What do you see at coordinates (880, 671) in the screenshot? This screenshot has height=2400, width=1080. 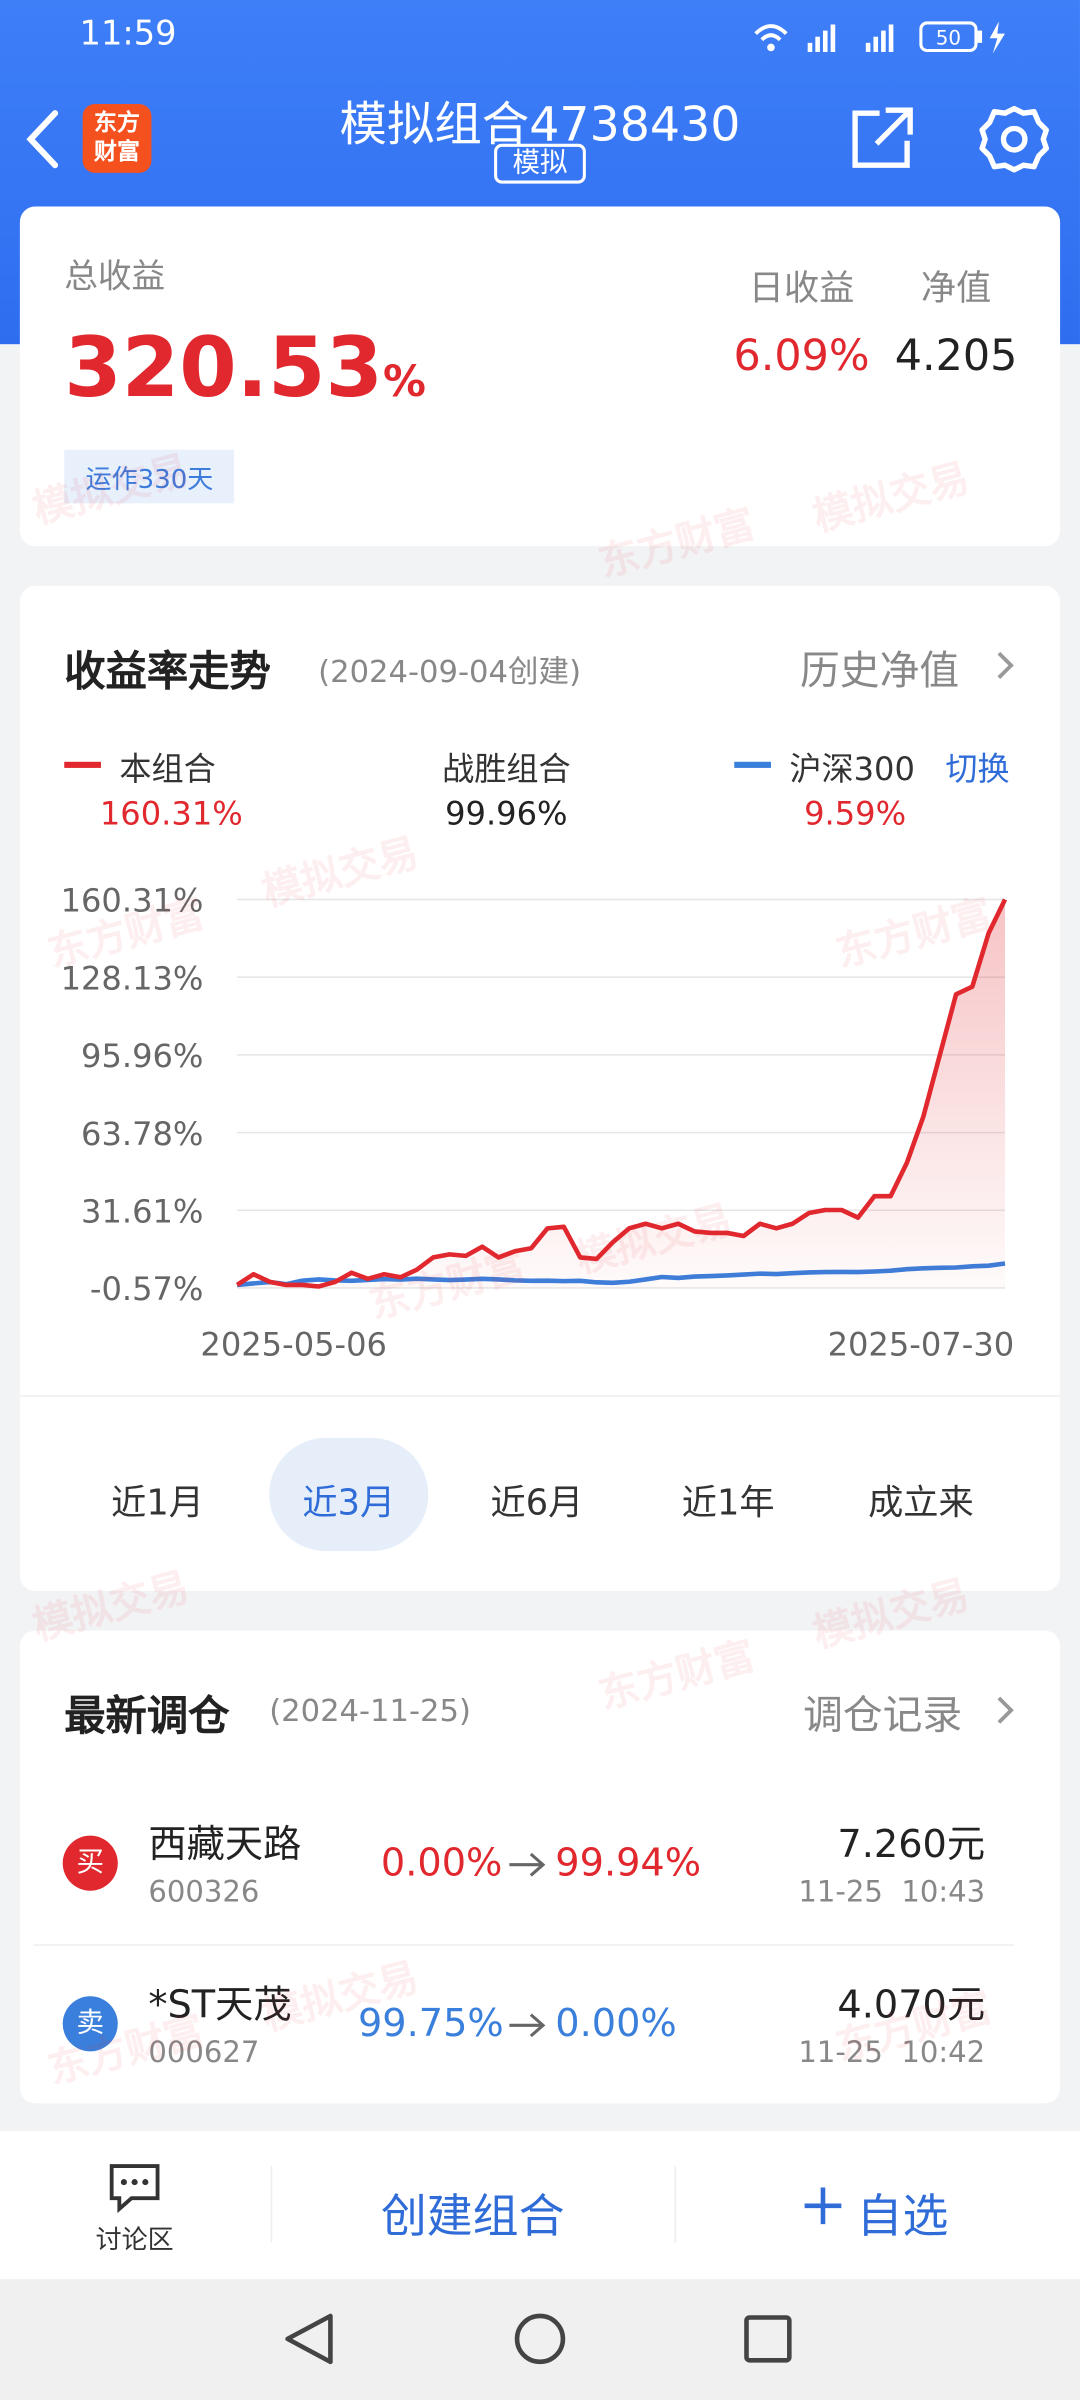 I see `history-link: 历史净值` at bounding box center [880, 671].